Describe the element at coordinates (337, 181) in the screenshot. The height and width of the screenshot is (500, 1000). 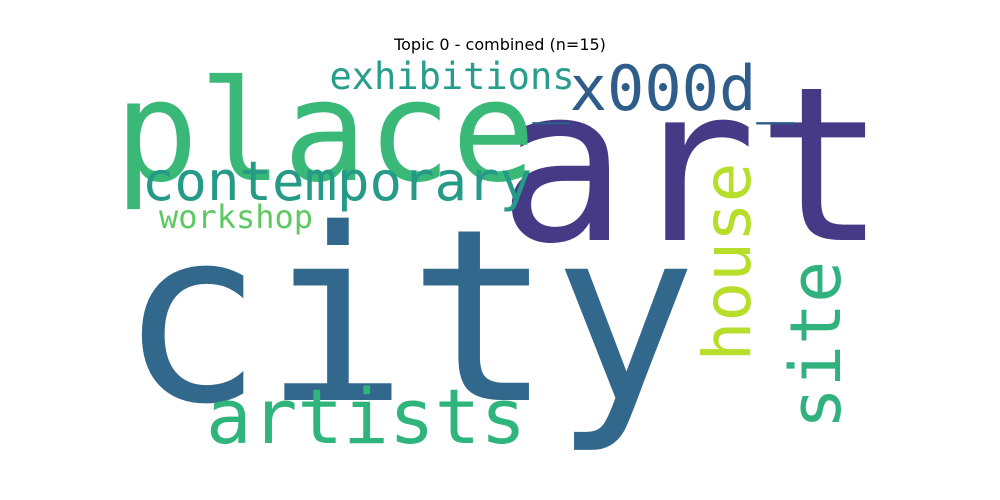
I see `word-contemporary: contemporary` at that location.